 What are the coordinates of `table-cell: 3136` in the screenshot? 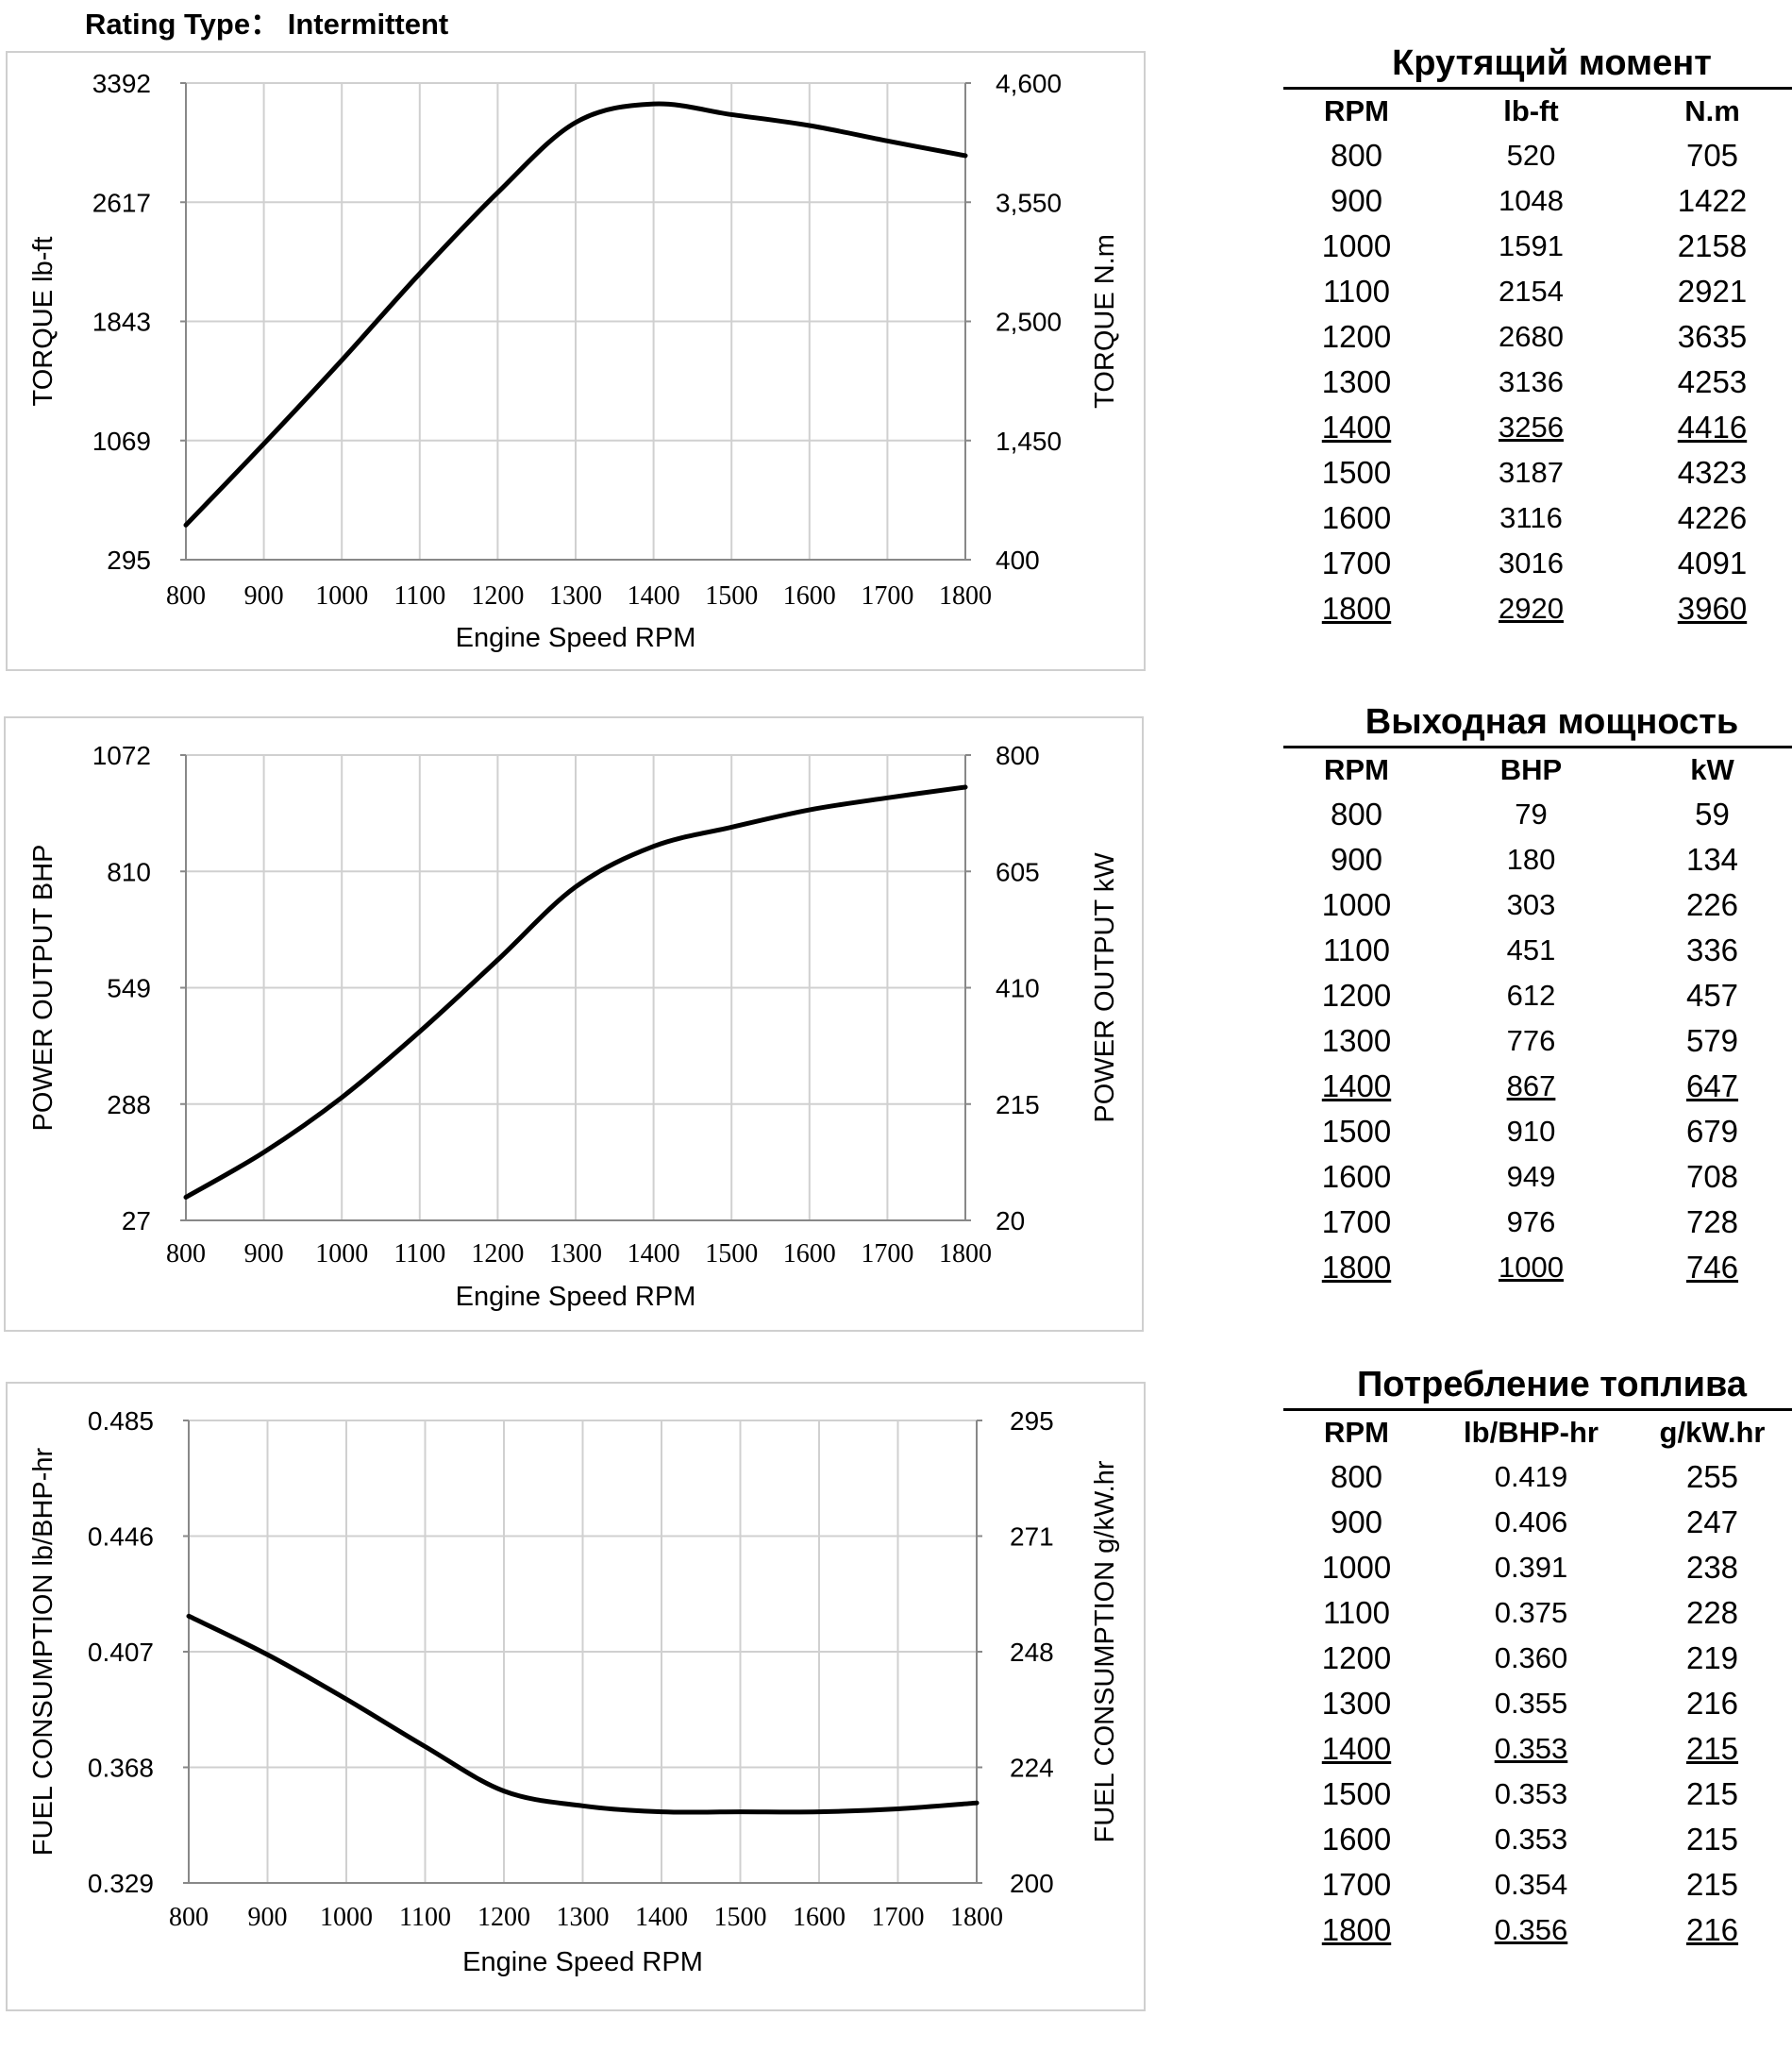 It's located at (1531, 382).